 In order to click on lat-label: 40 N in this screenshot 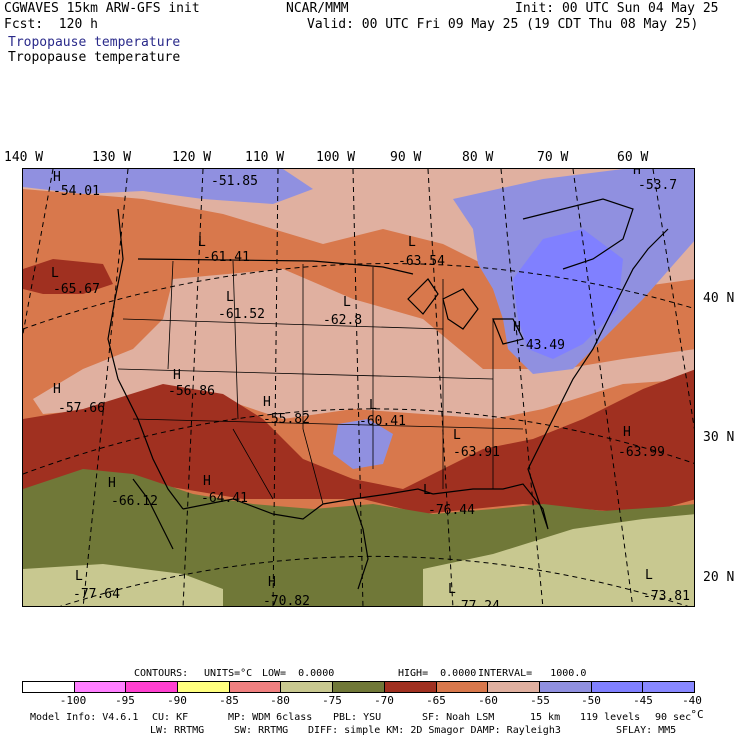, I will do `click(719, 298)`.